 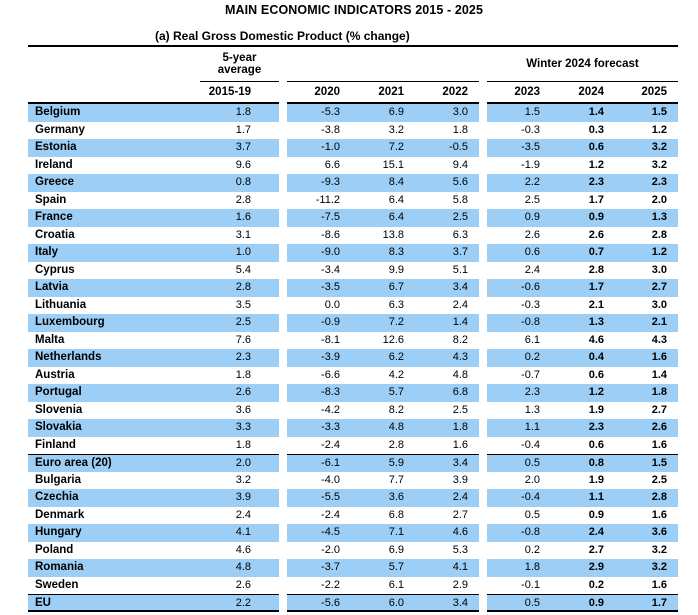 What do you see at coordinates (353, 550) in the screenshot?
I see `table-row: Poland 4.6 -2.0 6.9 5.3 0.2 2.7 3.2` at bounding box center [353, 550].